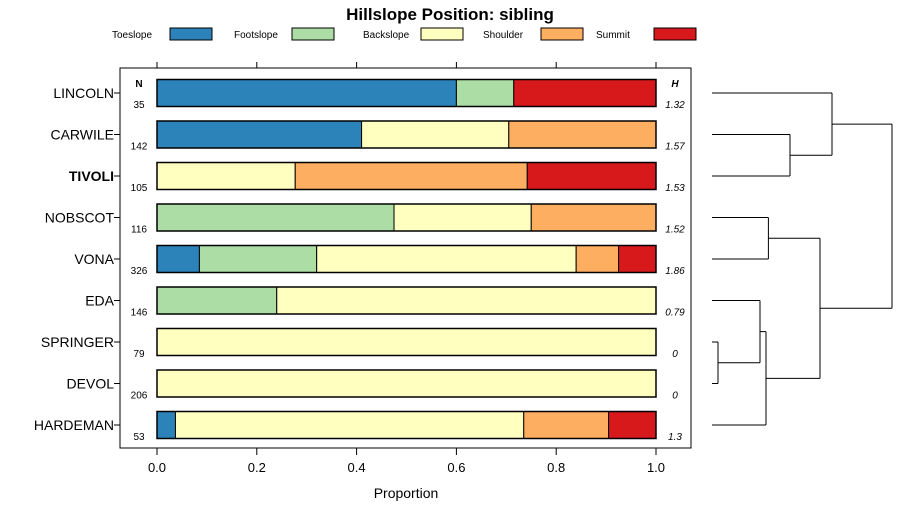  I want to click on row-n-value: 146, so click(139, 313).